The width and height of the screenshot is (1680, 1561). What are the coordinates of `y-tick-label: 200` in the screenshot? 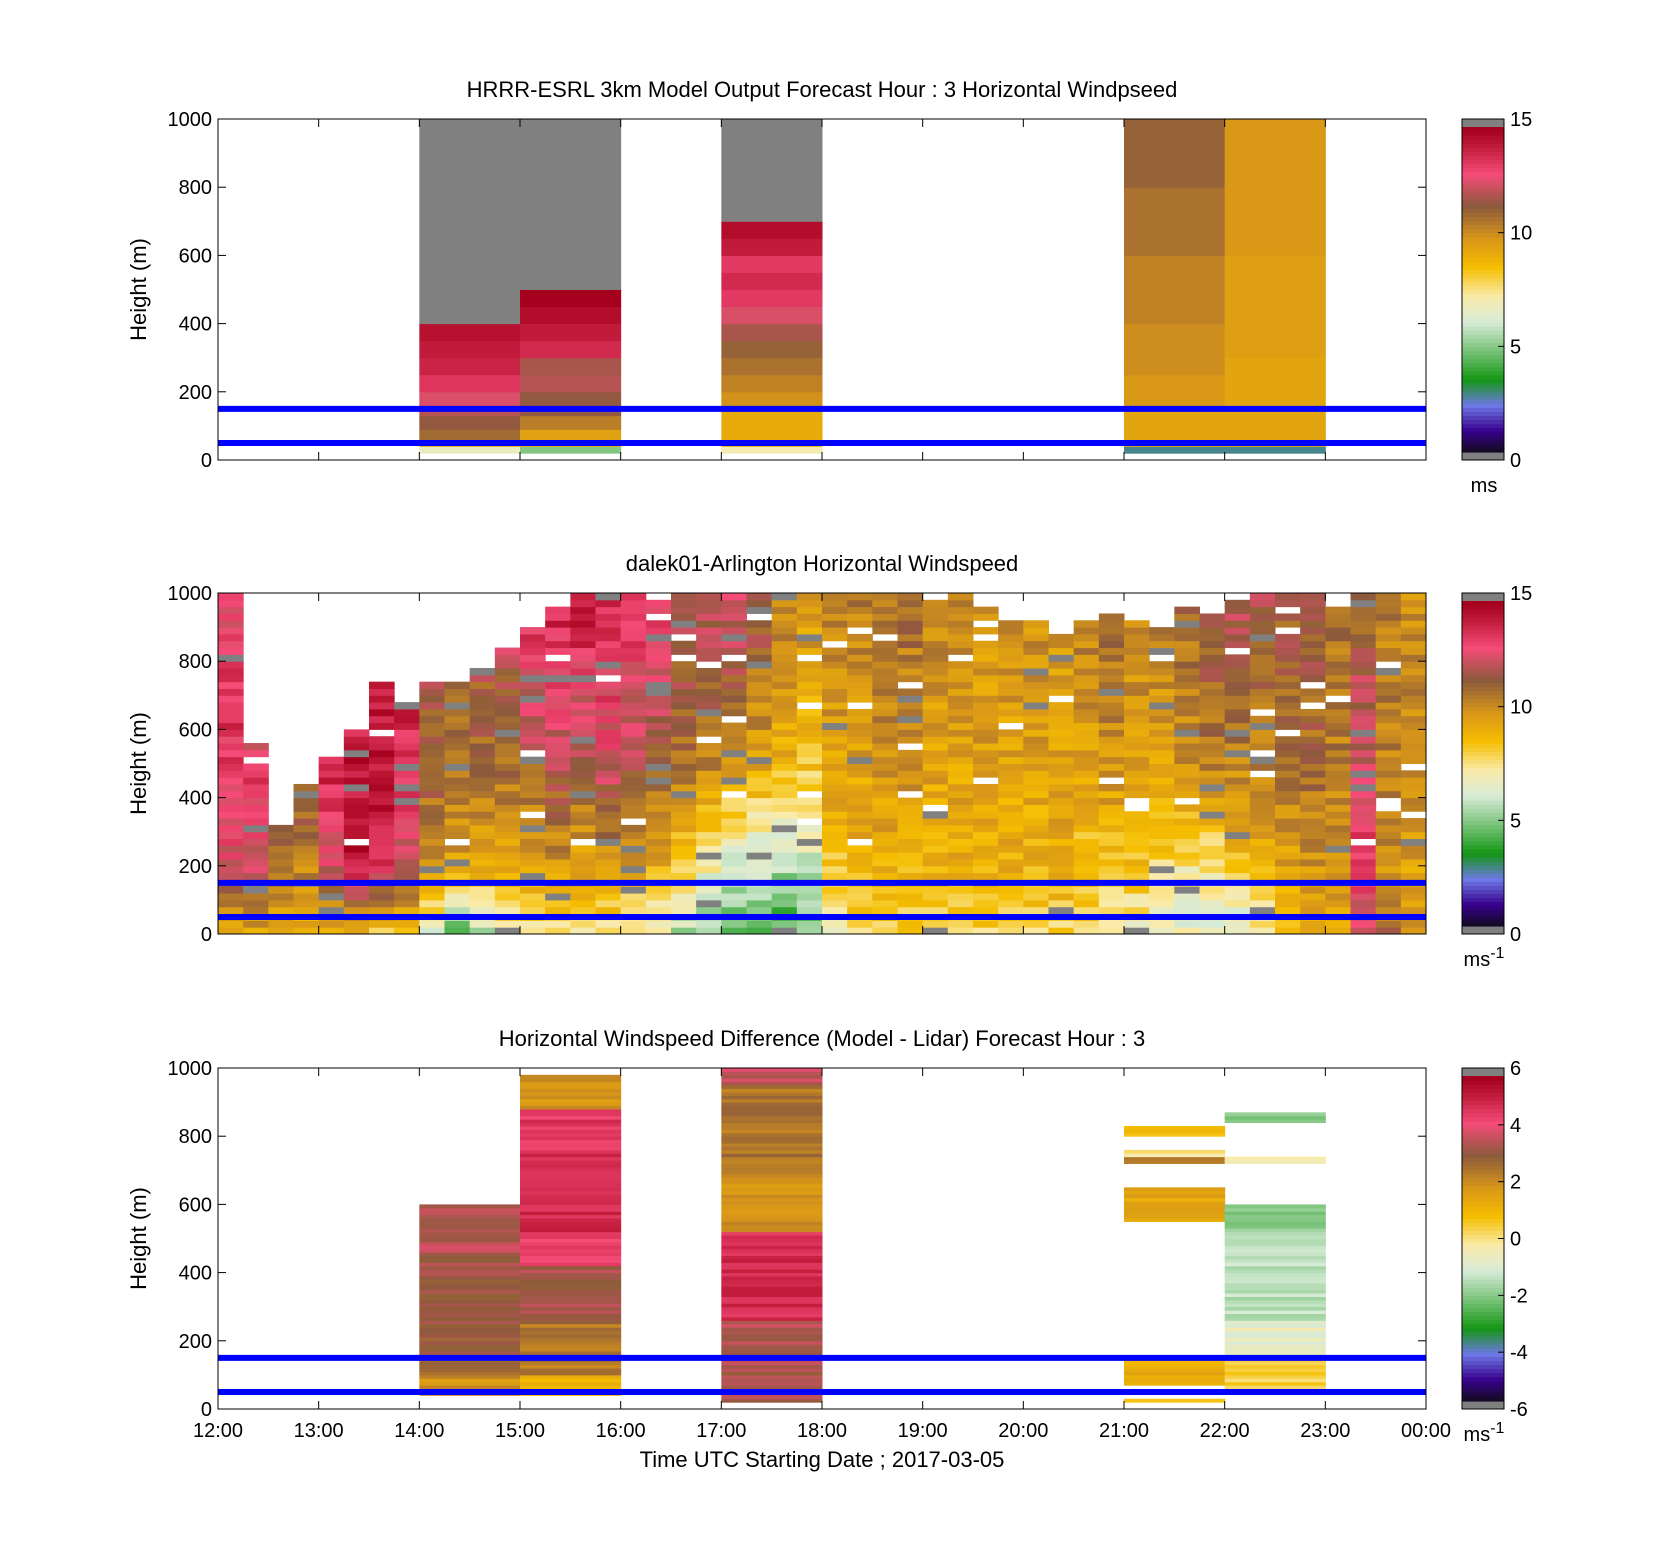 It's located at (195, 393).